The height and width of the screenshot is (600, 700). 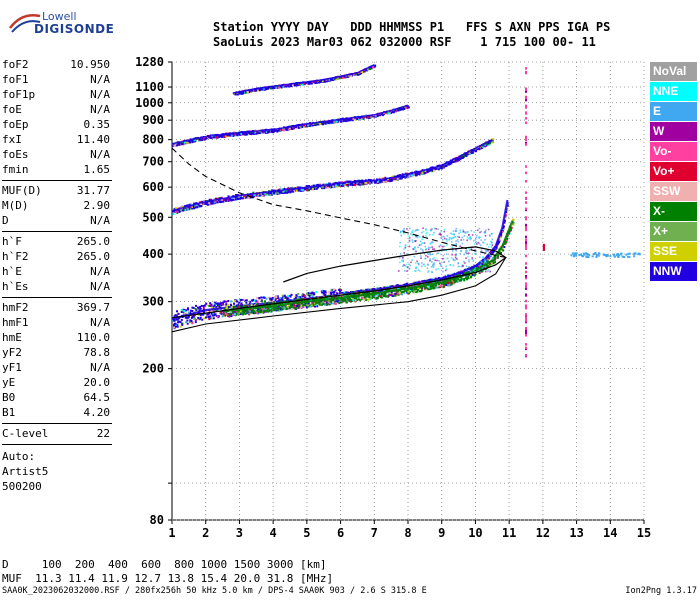 I want to click on param-name: foE, so click(x=12, y=109).